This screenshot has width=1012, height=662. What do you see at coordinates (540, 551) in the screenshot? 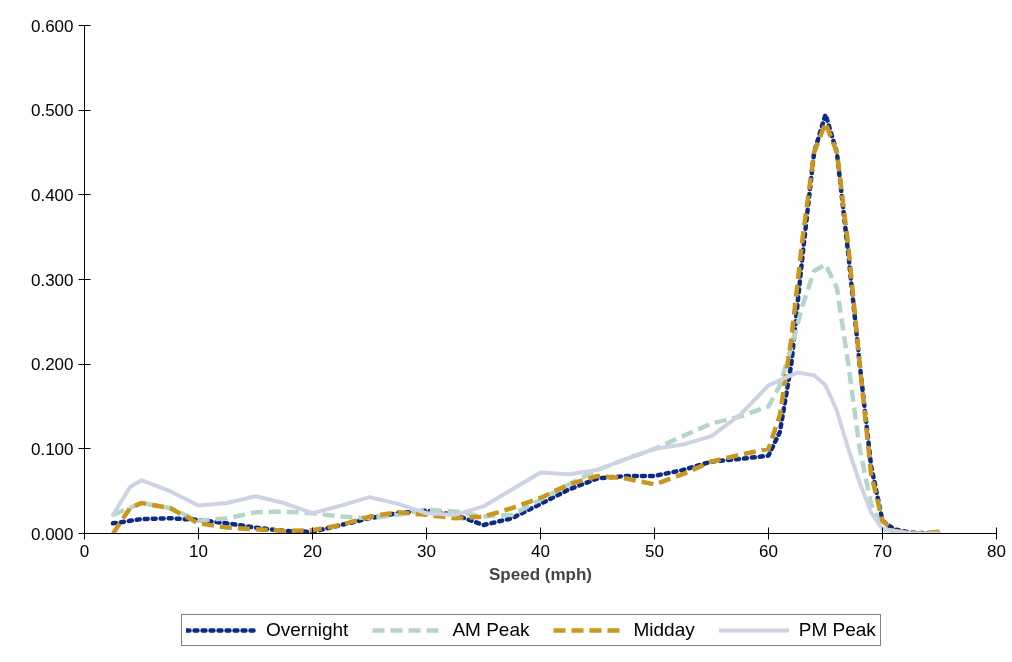
I see `x-tick-label: 40` at bounding box center [540, 551].